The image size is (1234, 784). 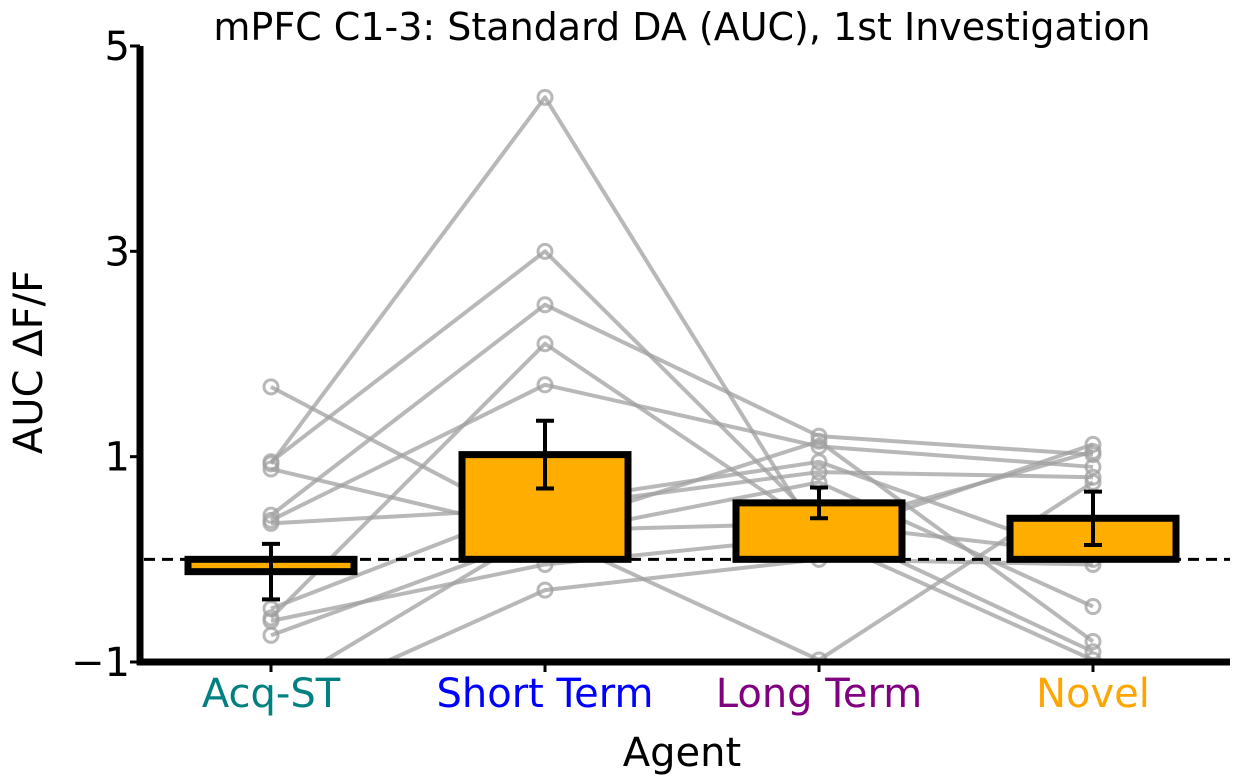 I want to click on y-tick-label-4: 5, so click(x=117, y=47).